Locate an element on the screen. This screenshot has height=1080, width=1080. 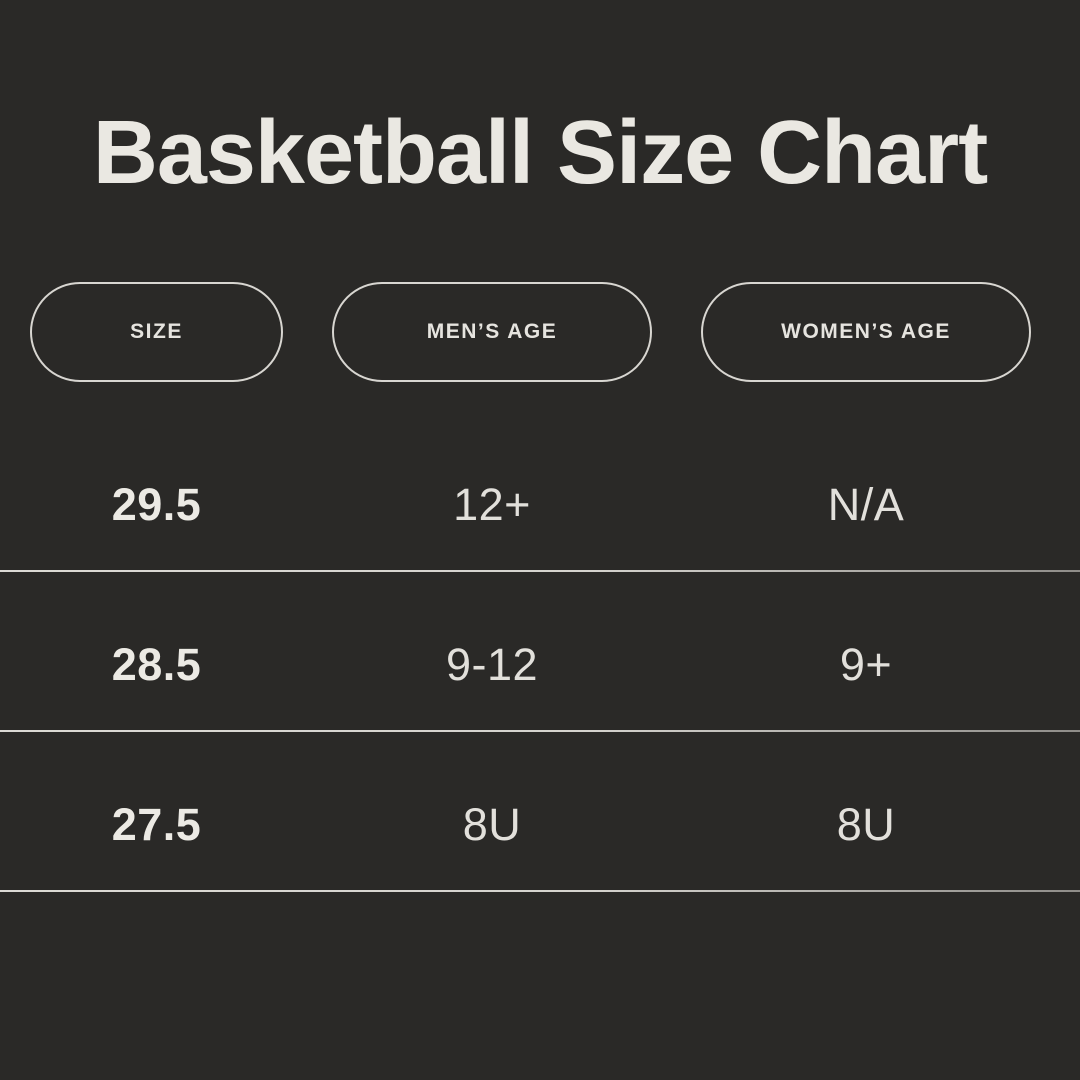
table-row: 27.5 8U 8U is located at coordinates (540, 811).